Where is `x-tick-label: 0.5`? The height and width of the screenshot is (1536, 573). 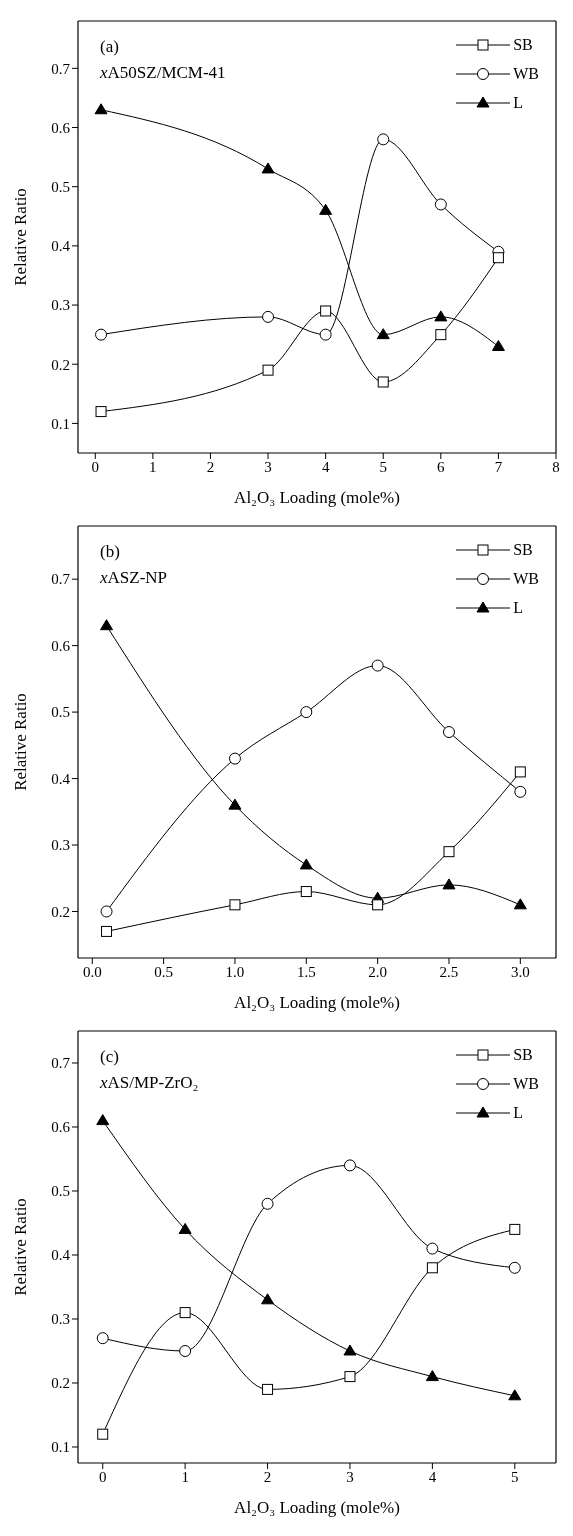 x-tick-label: 0.5 is located at coordinates (163, 971).